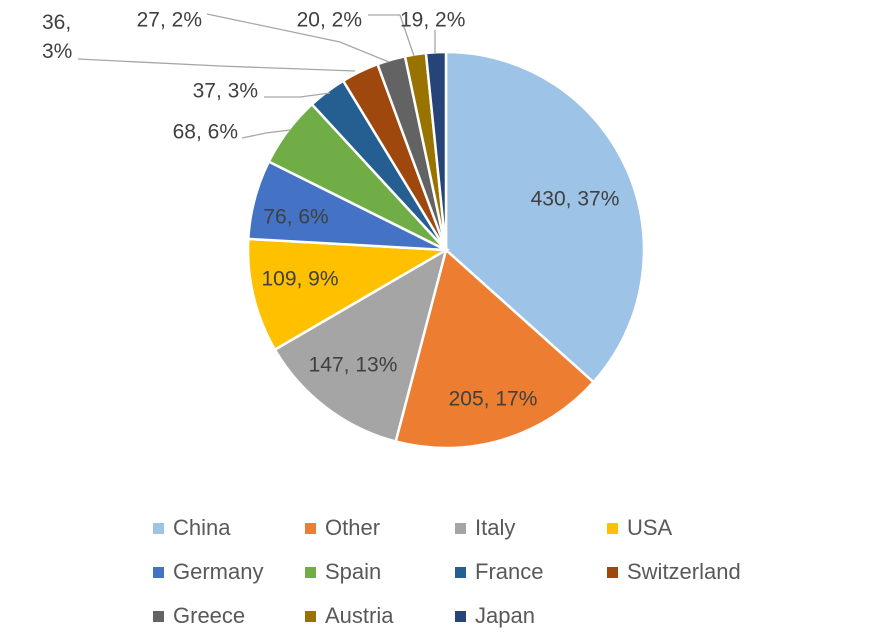  What do you see at coordinates (353, 365) in the screenshot?
I see `data-label-italy: 147, 13%` at bounding box center [353, 365].